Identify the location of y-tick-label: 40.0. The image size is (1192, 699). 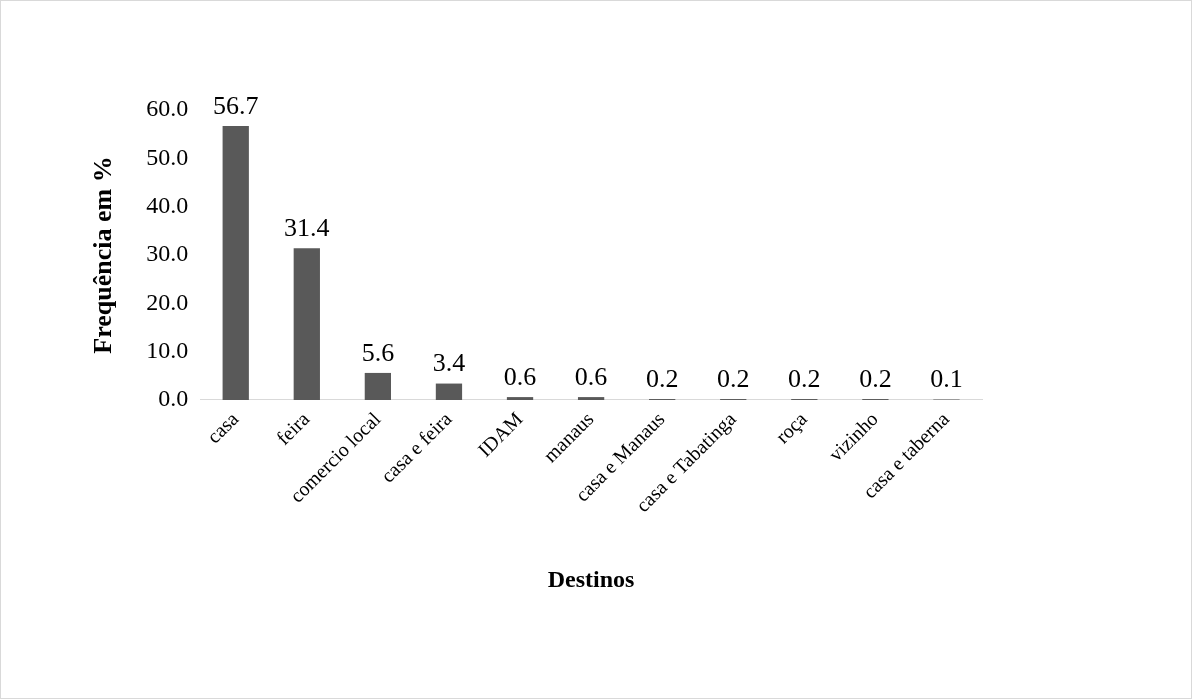
(167, 204).